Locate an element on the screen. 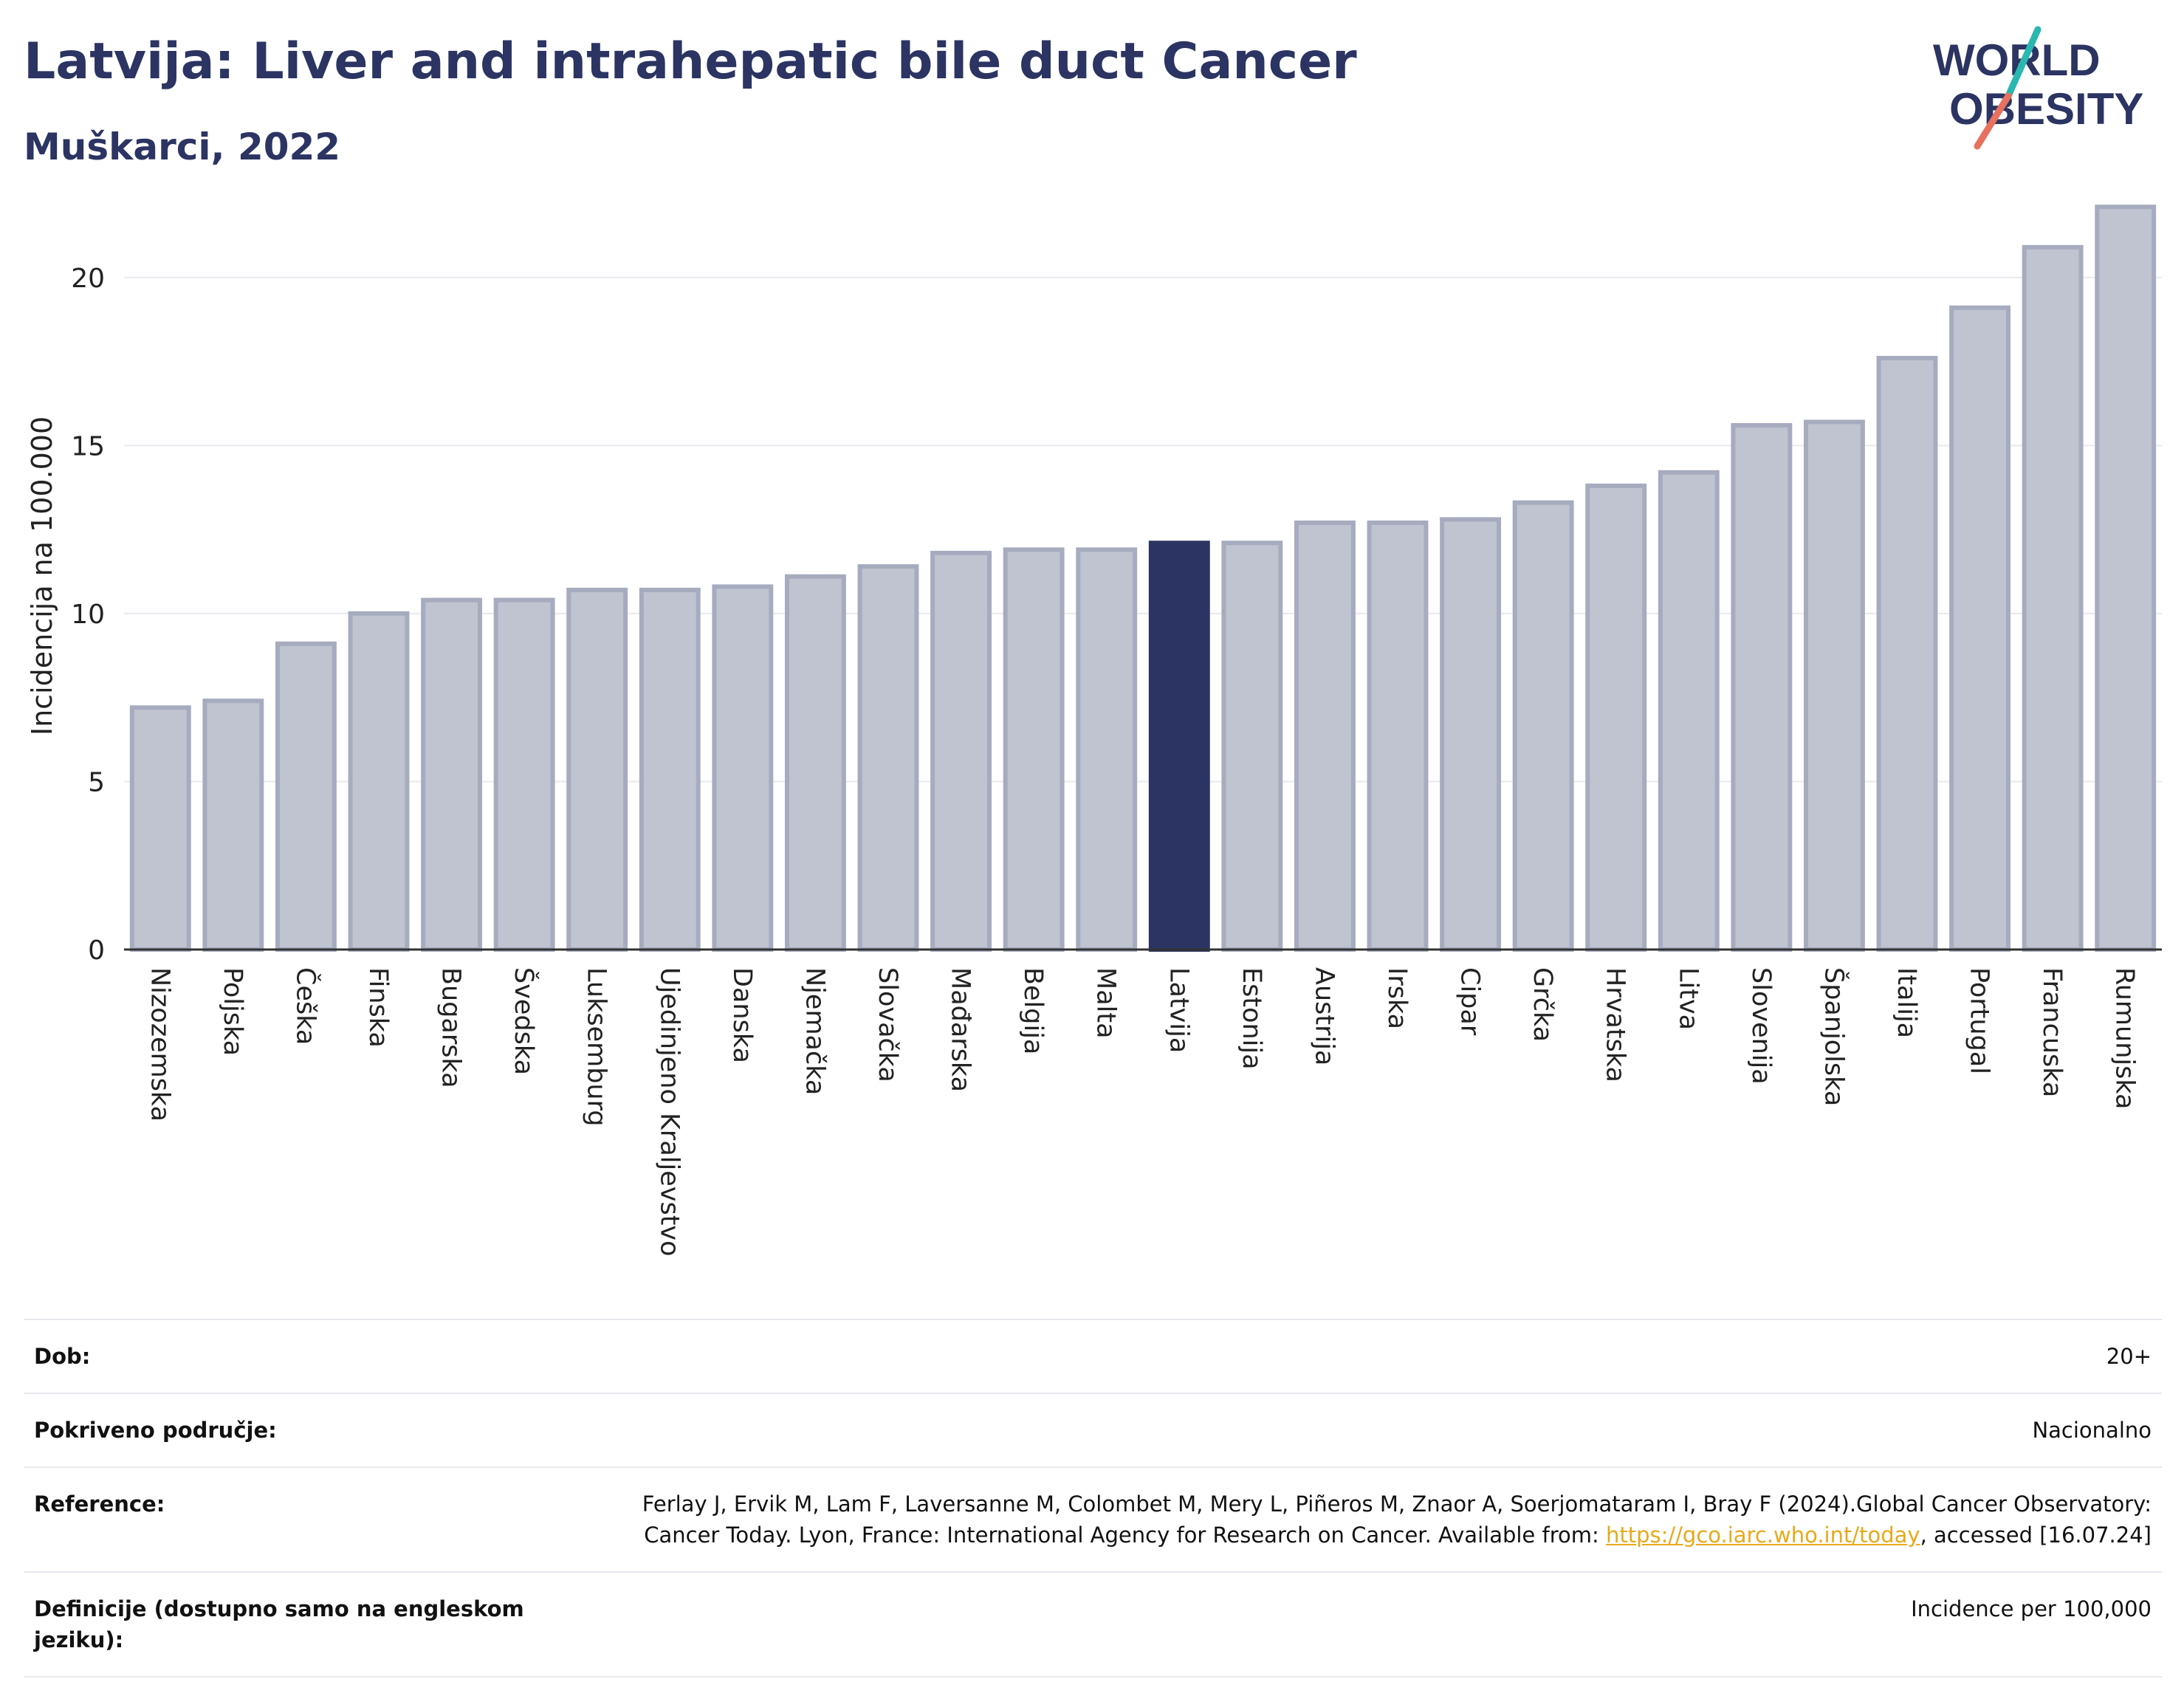  bar-cipar is located at coordinates (1471, 734).